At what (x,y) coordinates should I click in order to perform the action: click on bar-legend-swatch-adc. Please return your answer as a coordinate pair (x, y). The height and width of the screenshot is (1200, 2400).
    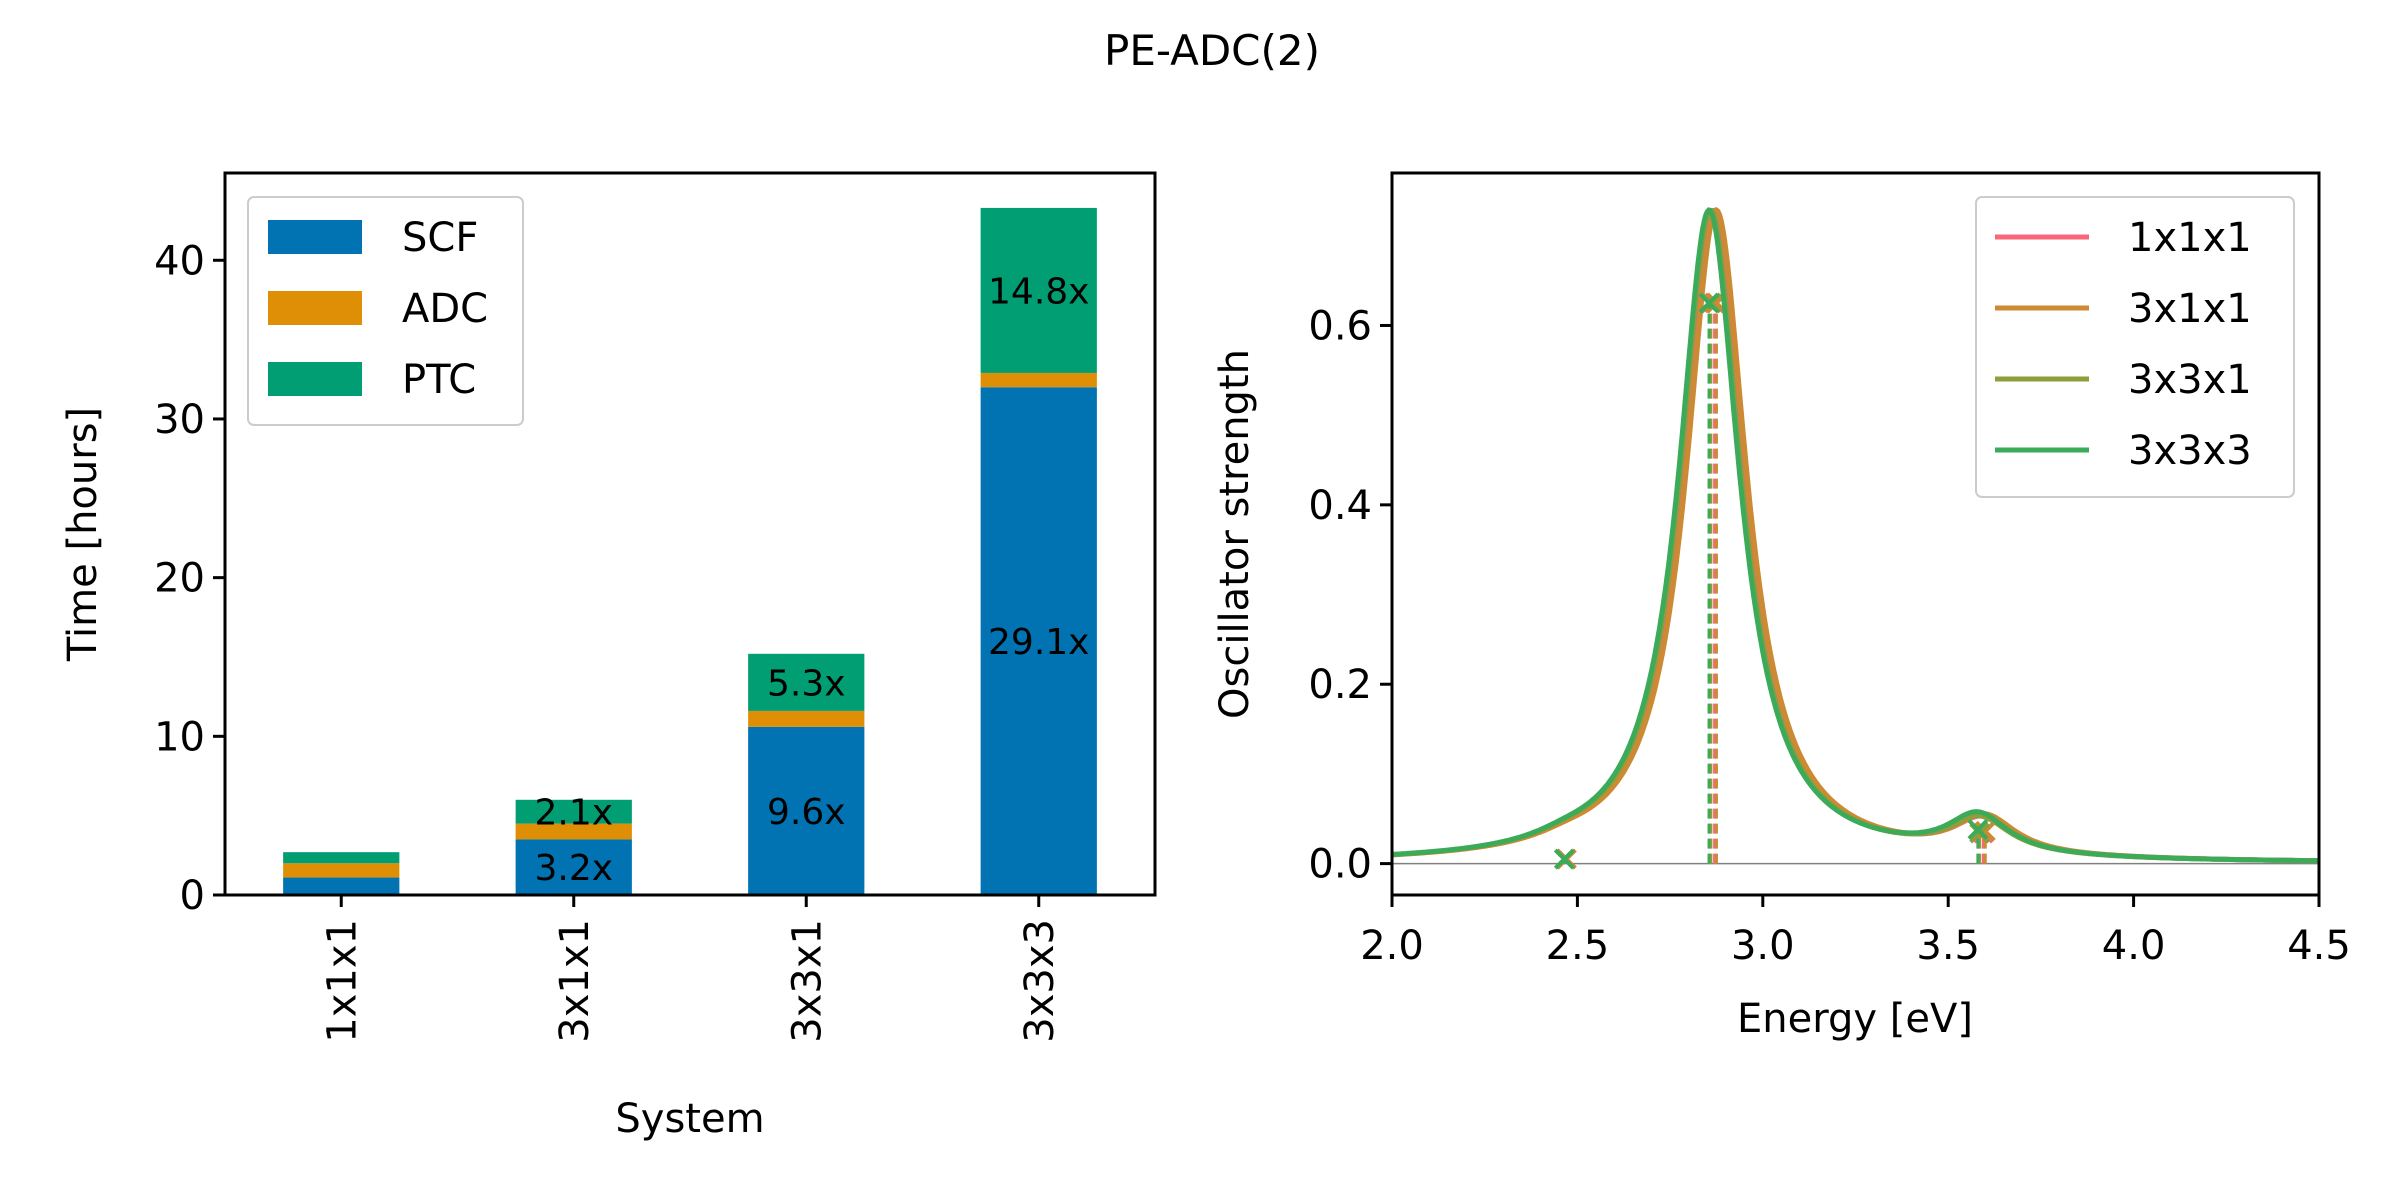
    Looking at the image, I should click on (315, 308).